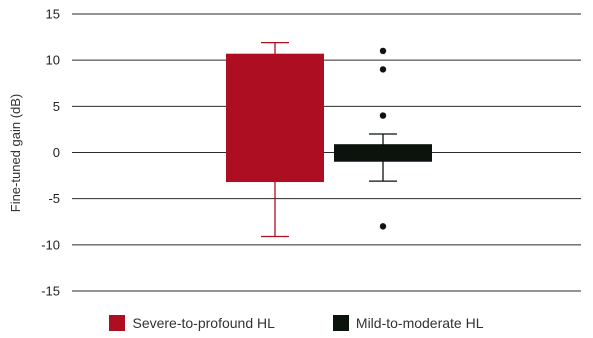 This screenshot has height=338, width=593. I want to click on y-tick-label: 15, so click(53, 14).